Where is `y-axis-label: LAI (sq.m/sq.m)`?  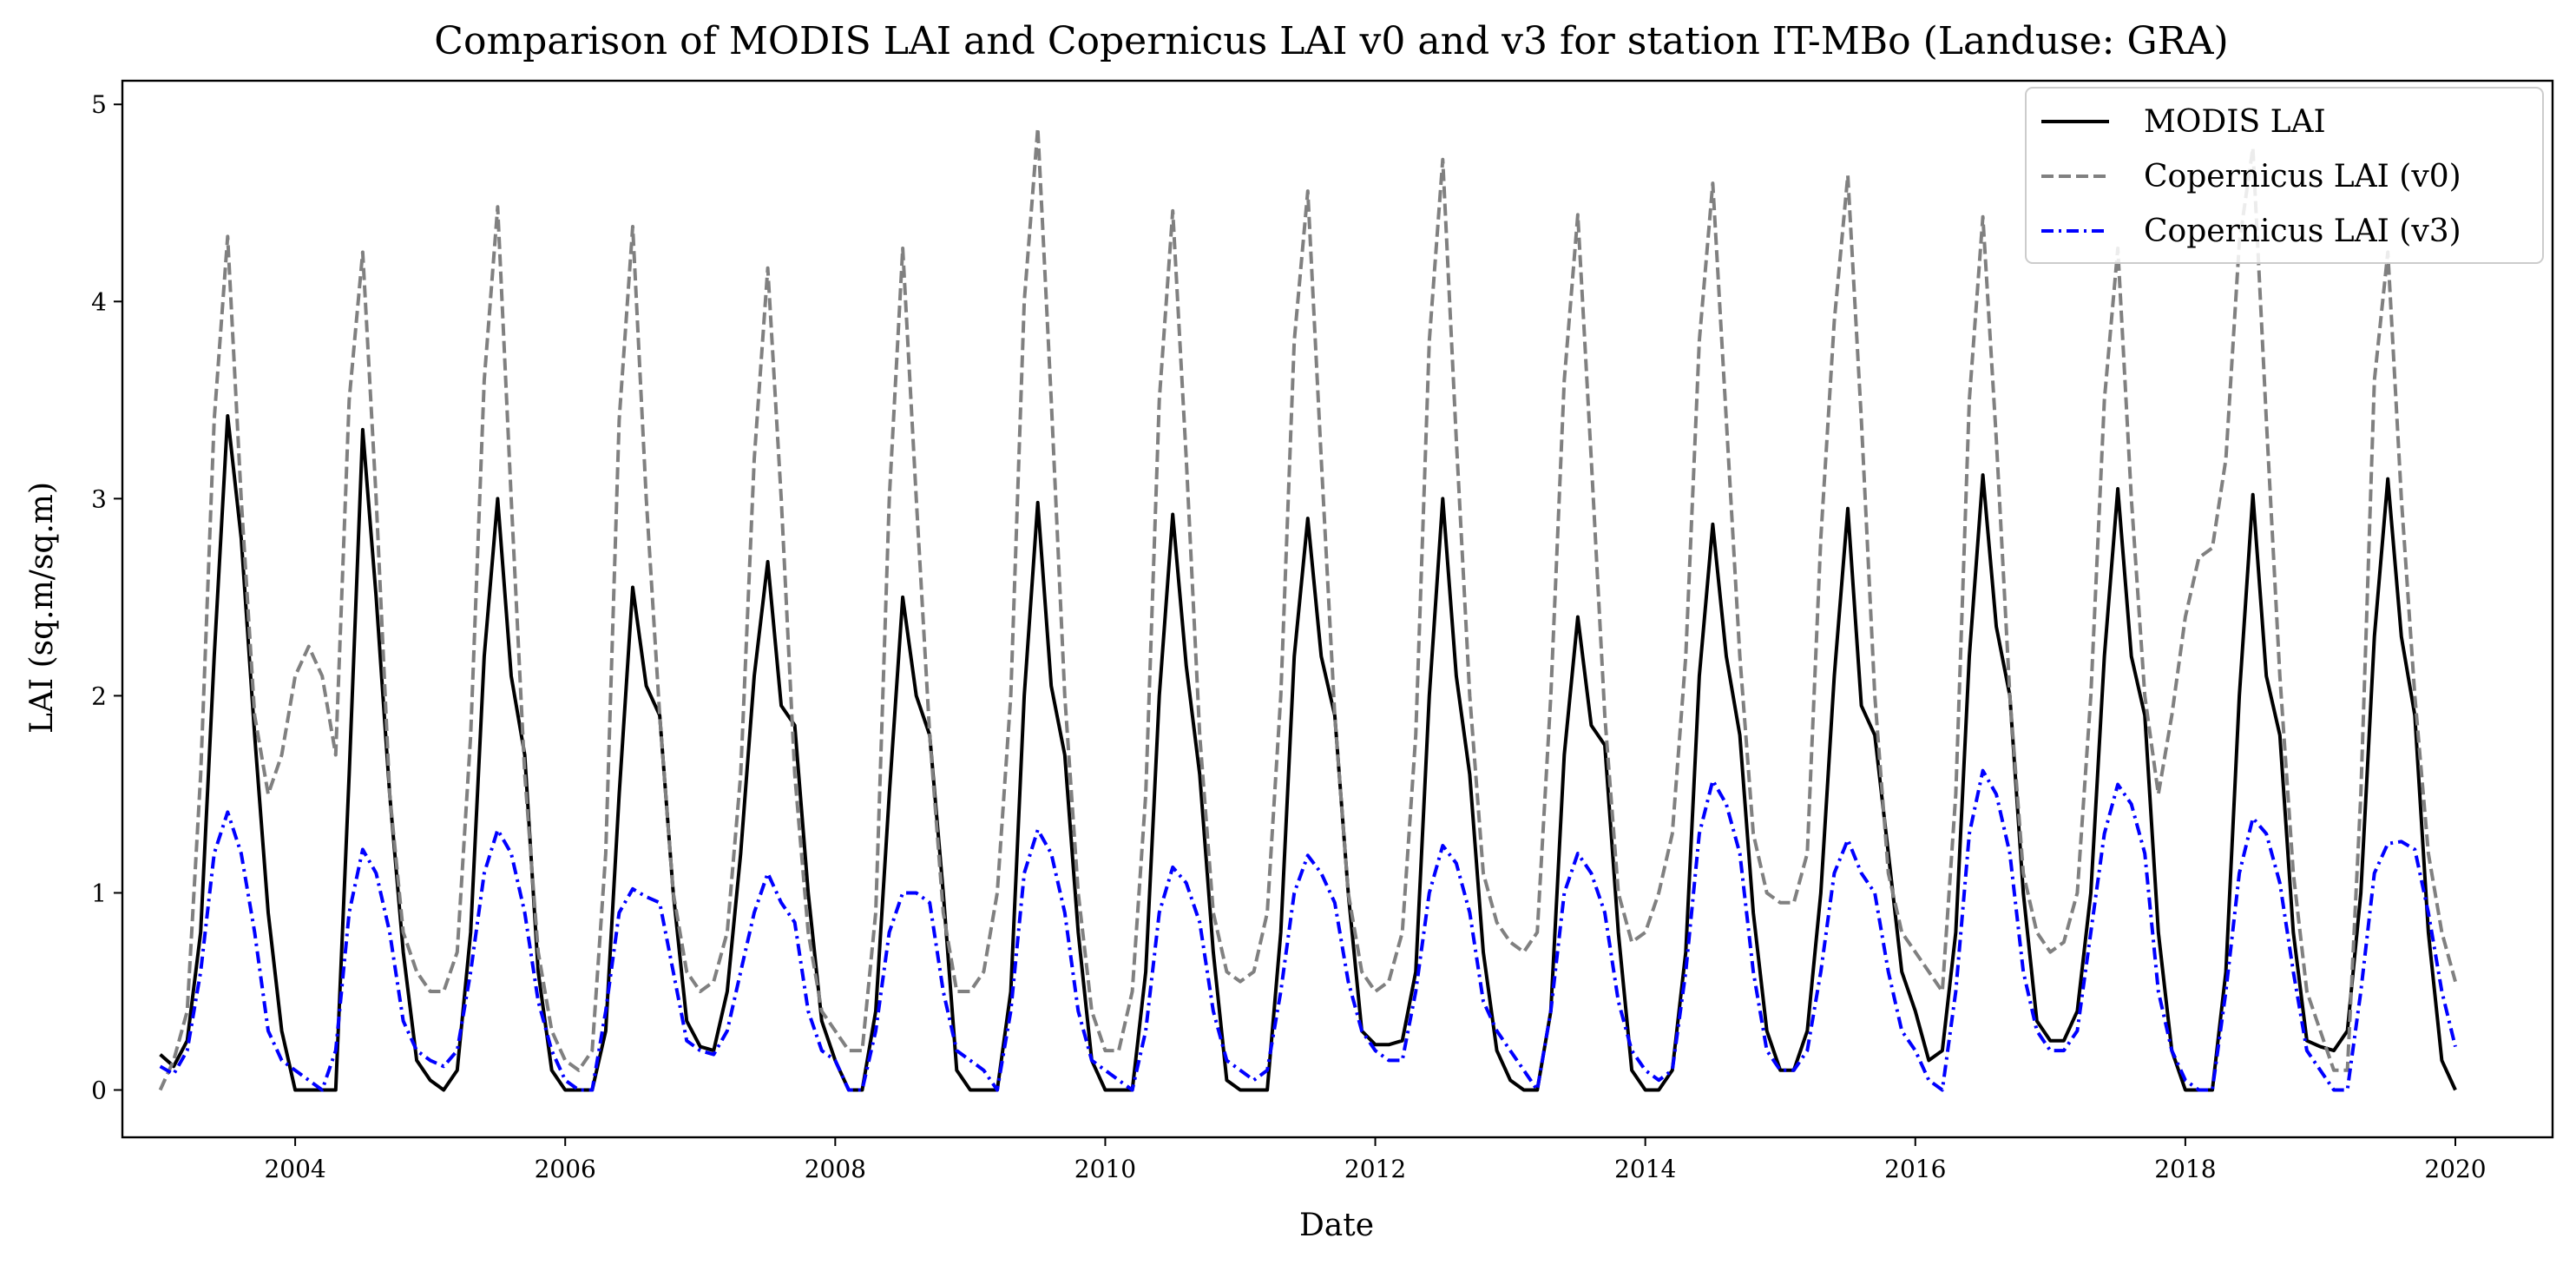
y-axis-label: LAI (sq.m/sq.m) is located at coordinates (42, 608).